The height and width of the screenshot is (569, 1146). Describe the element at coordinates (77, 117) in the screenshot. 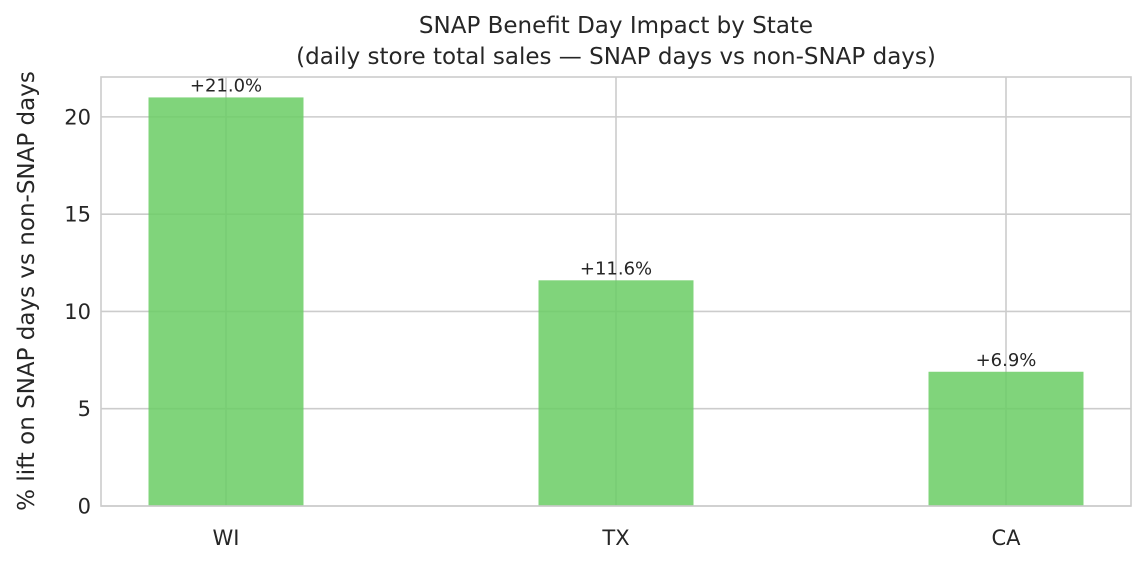

I see `y-tick-label: 20` at that location.